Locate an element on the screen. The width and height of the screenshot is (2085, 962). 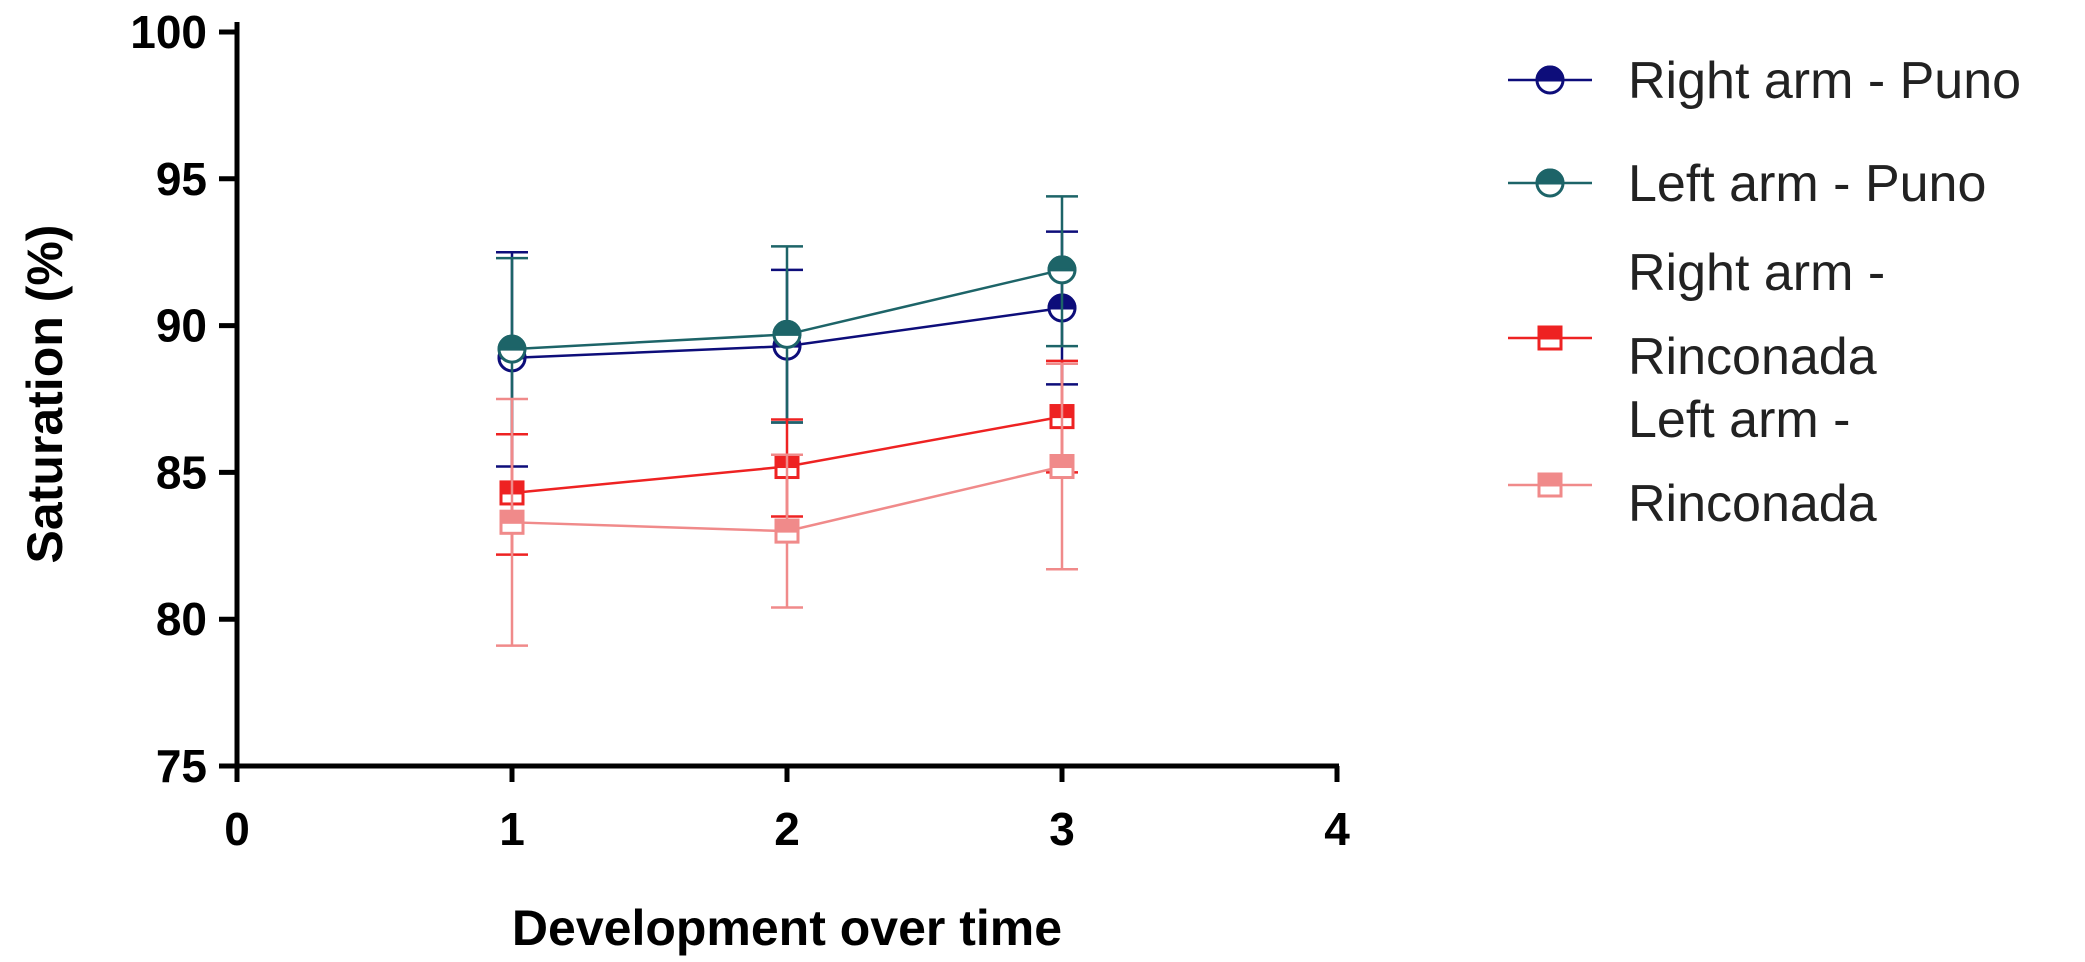
y-tick-label: 85 is located at coordinates (181, 472).